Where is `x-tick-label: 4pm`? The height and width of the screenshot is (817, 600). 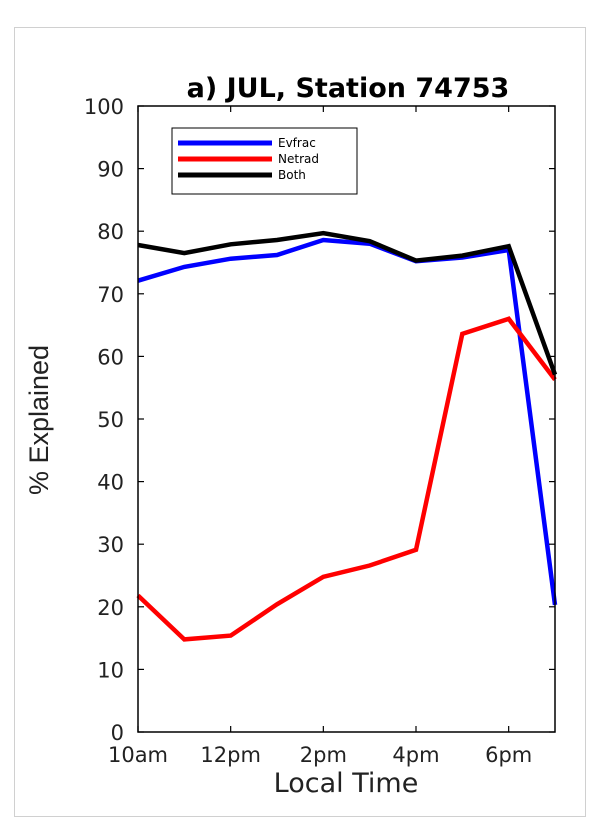 x-tick-label: 4pm is located at coordinates (415, 755).